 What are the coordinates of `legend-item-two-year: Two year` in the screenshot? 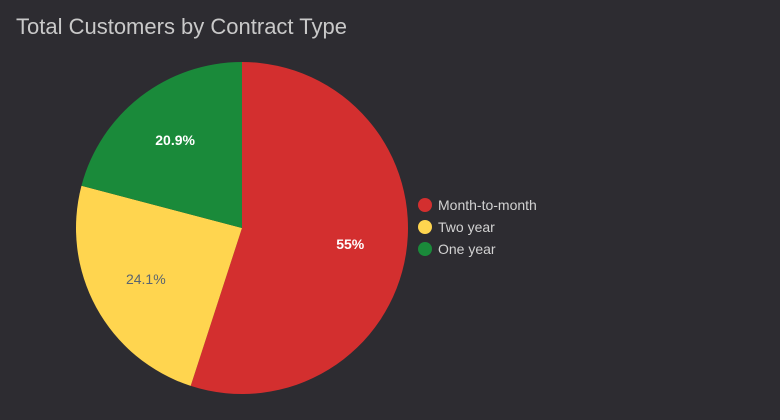 It's located at (477, 227).